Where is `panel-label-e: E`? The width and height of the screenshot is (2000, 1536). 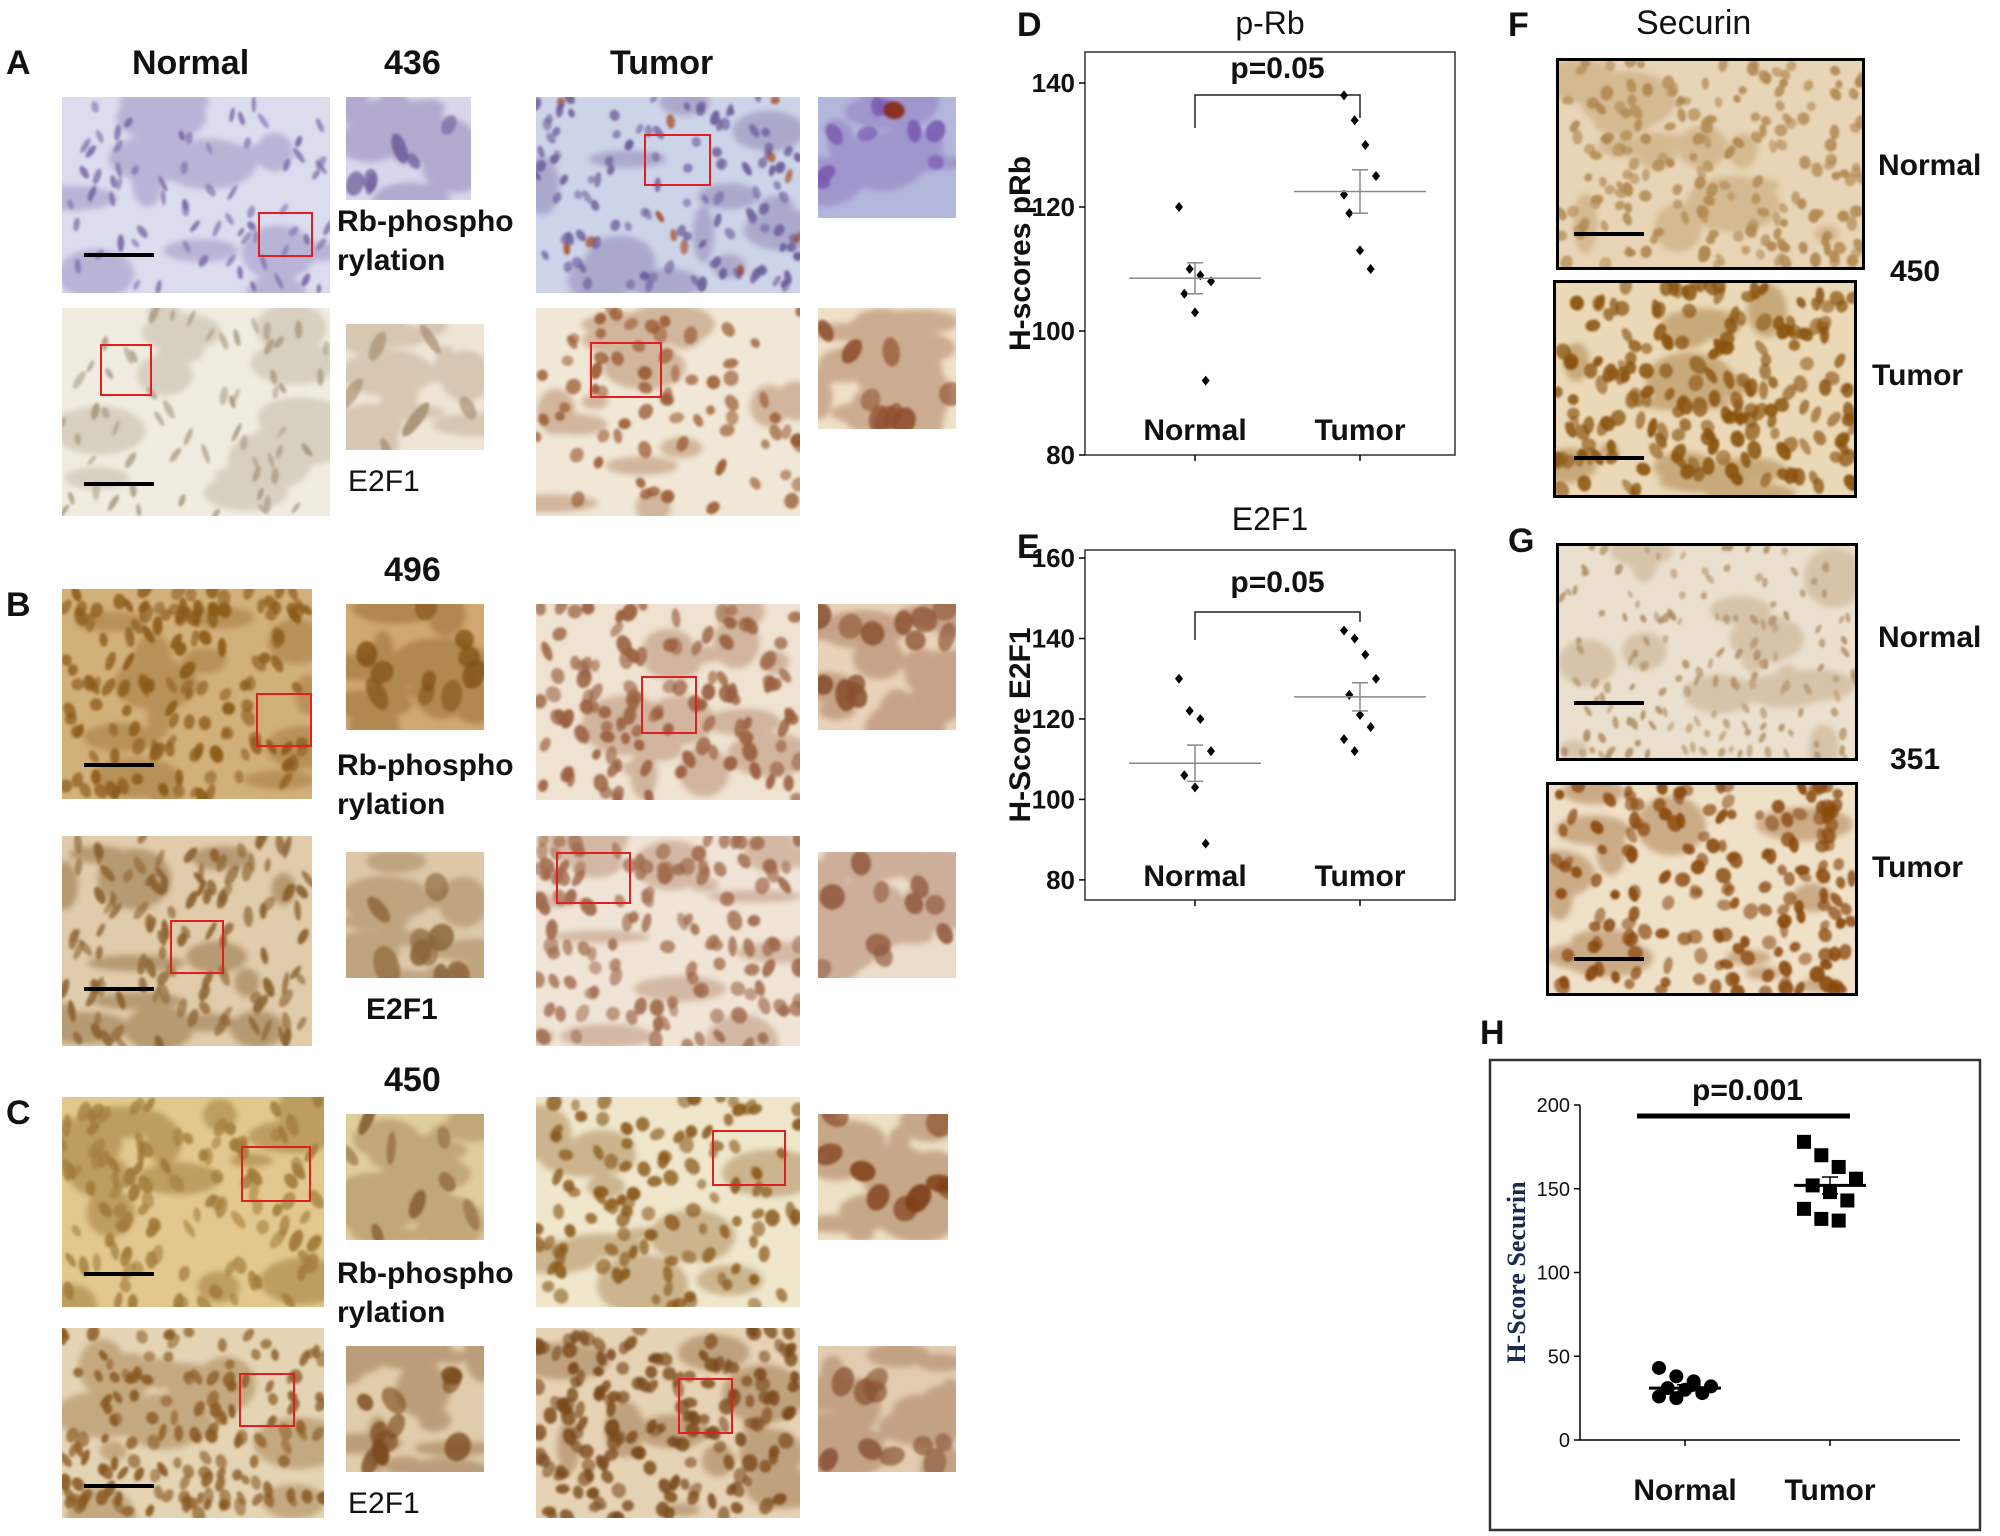
panel-label-e: E is located at coordinates (1028, 547).